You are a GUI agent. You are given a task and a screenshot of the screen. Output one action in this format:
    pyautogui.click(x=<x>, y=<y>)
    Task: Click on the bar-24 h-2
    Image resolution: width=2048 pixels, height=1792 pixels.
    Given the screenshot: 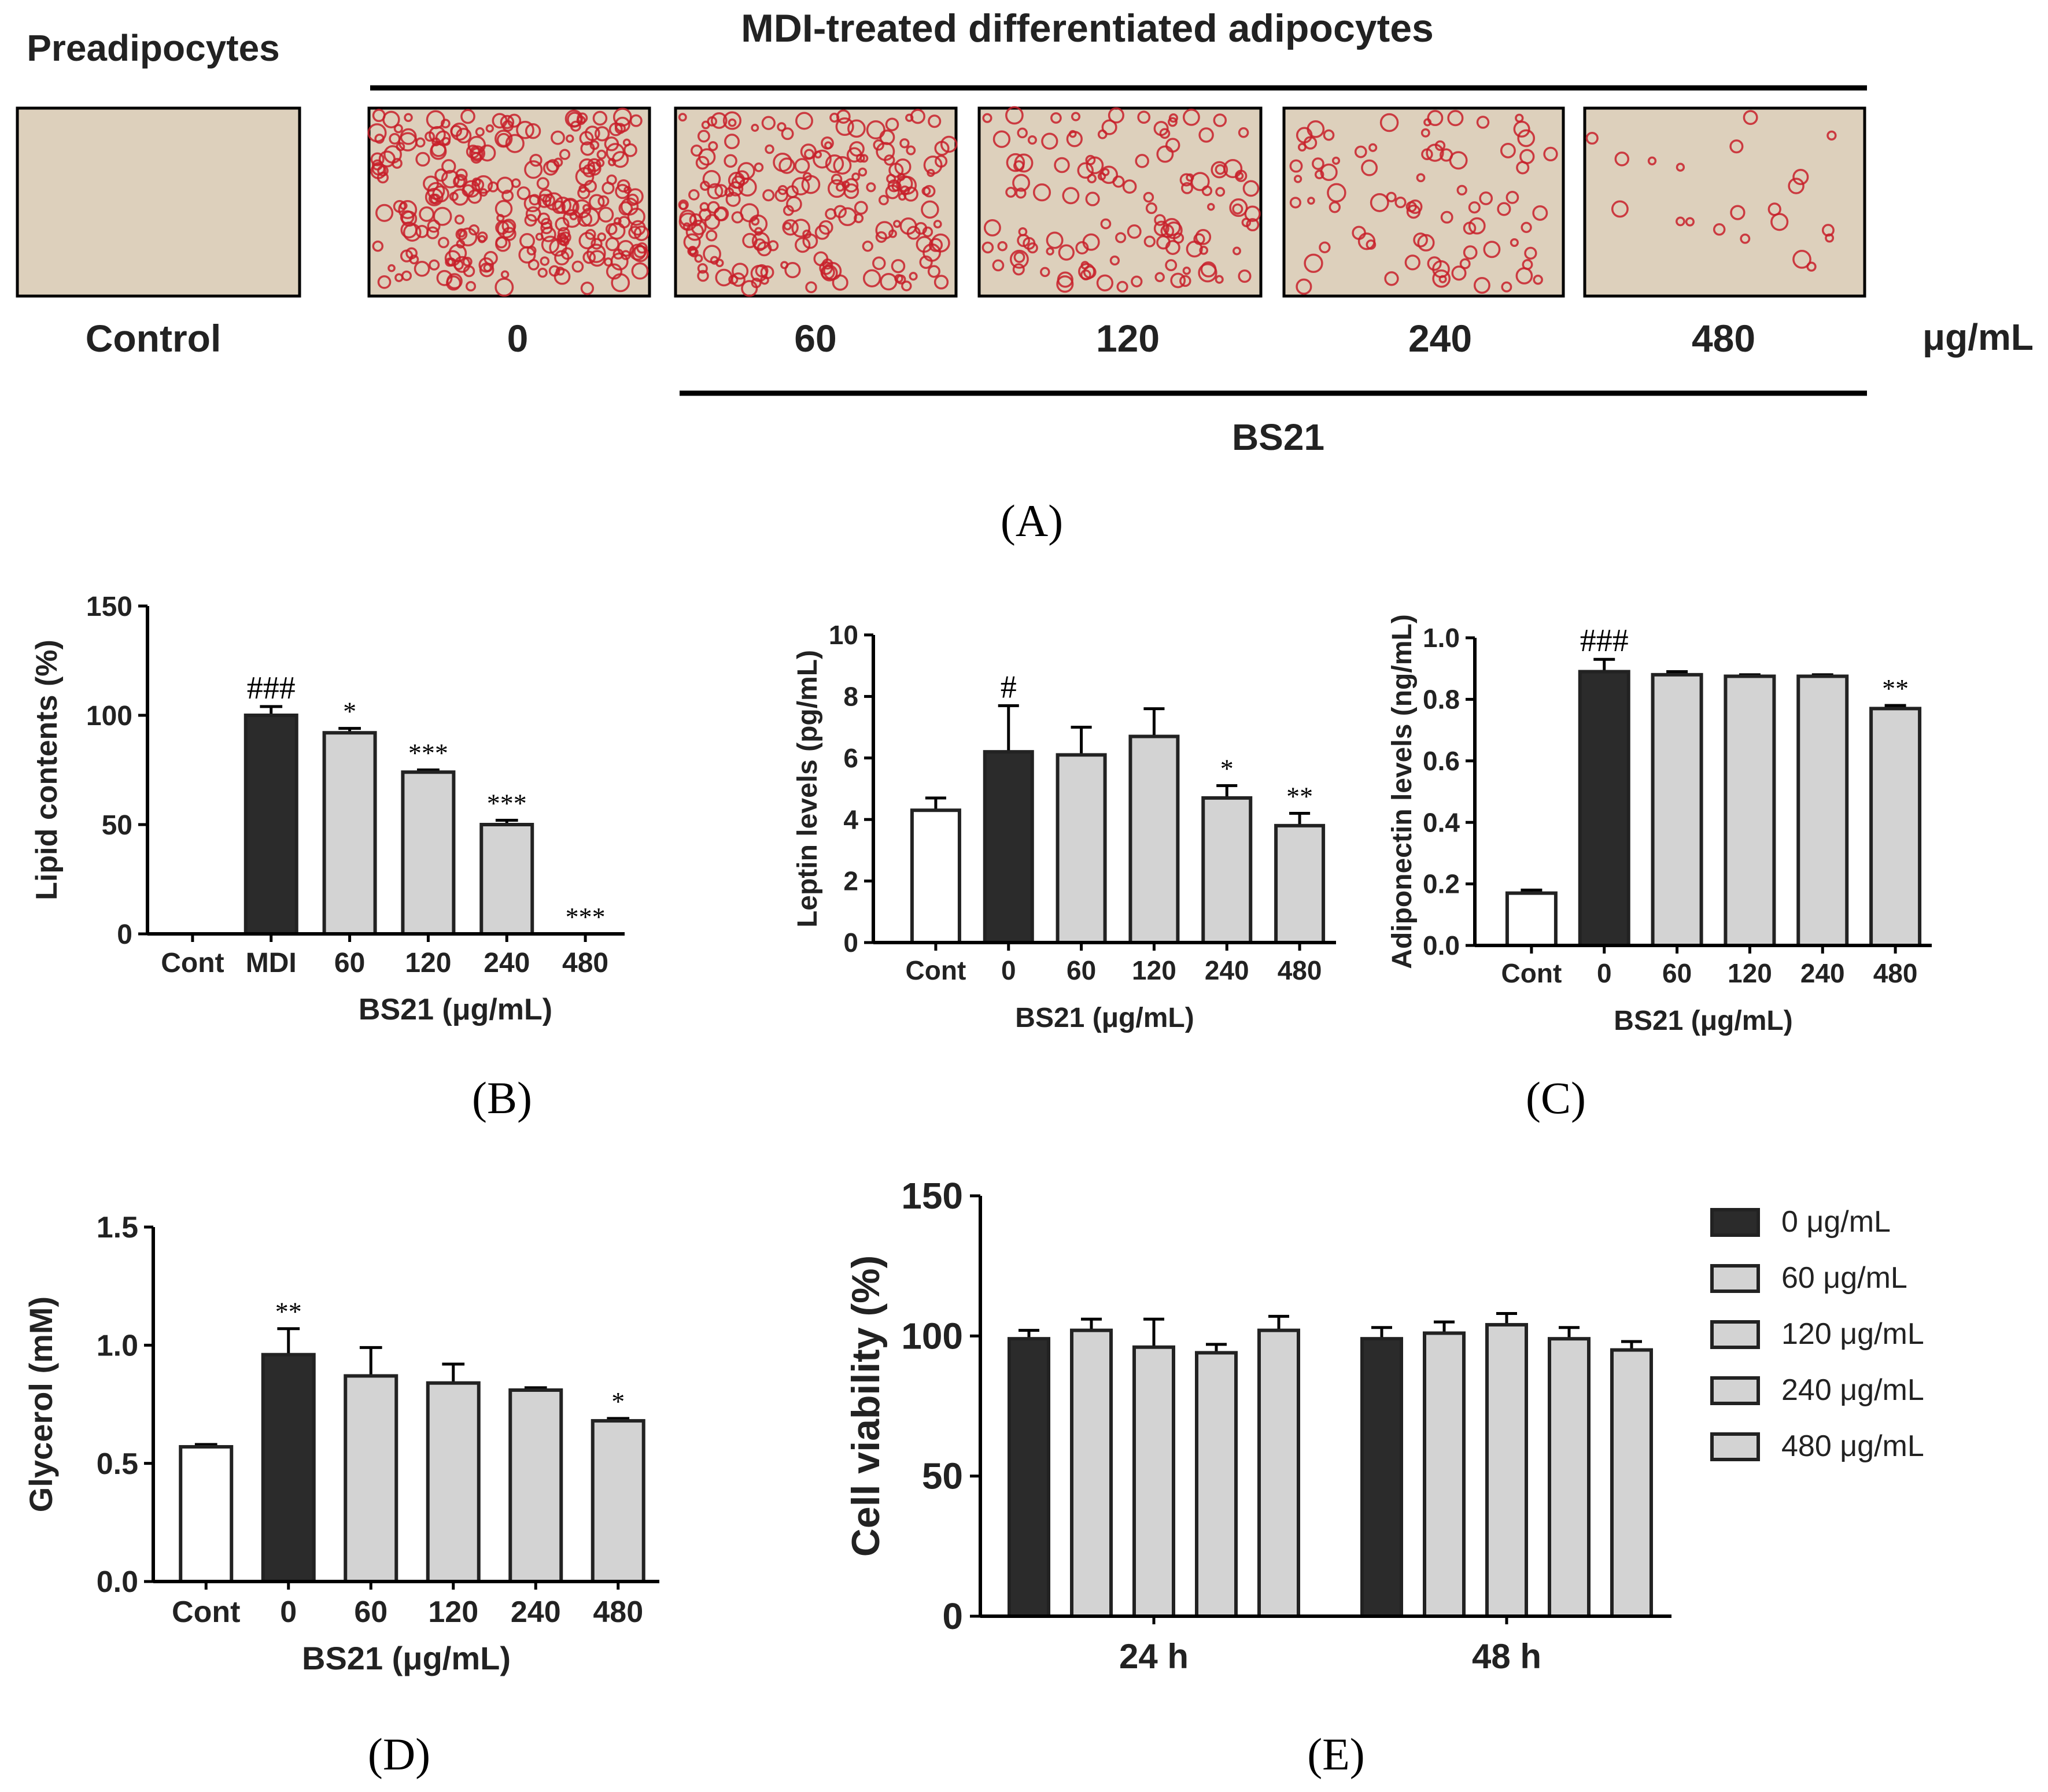 What is the action you would take?
    pyautogui.click(x=1153, y=1481)
    